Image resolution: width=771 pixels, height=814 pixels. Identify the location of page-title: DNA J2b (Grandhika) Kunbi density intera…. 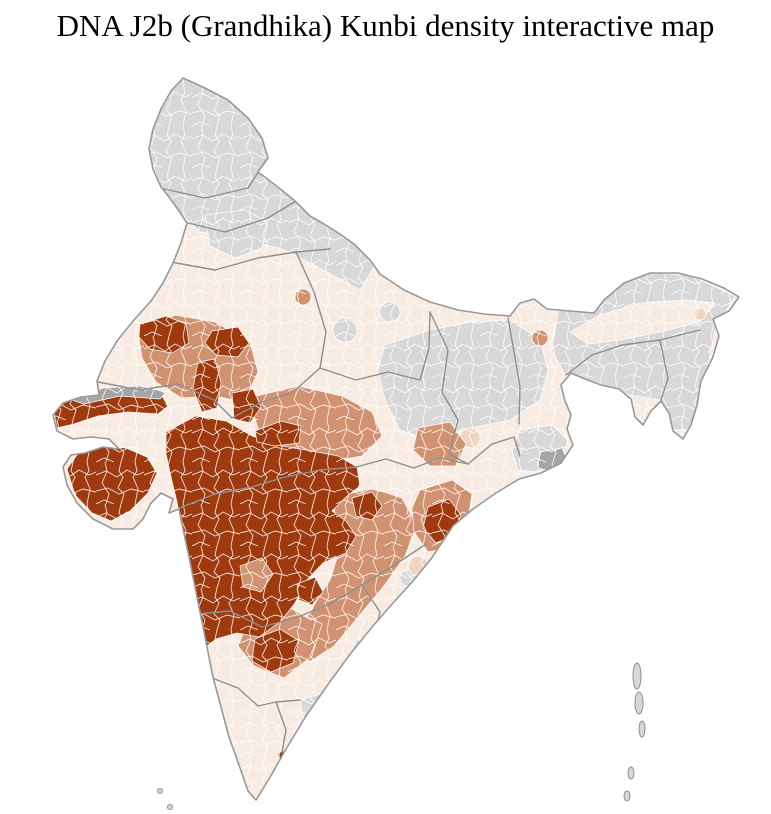
(385, 25).